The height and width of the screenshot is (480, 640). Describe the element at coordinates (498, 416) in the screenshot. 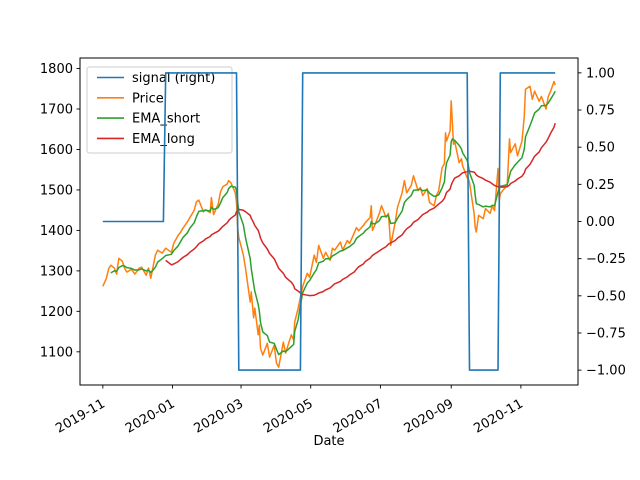

I see `x-tick-label: 2020-11` at that location.